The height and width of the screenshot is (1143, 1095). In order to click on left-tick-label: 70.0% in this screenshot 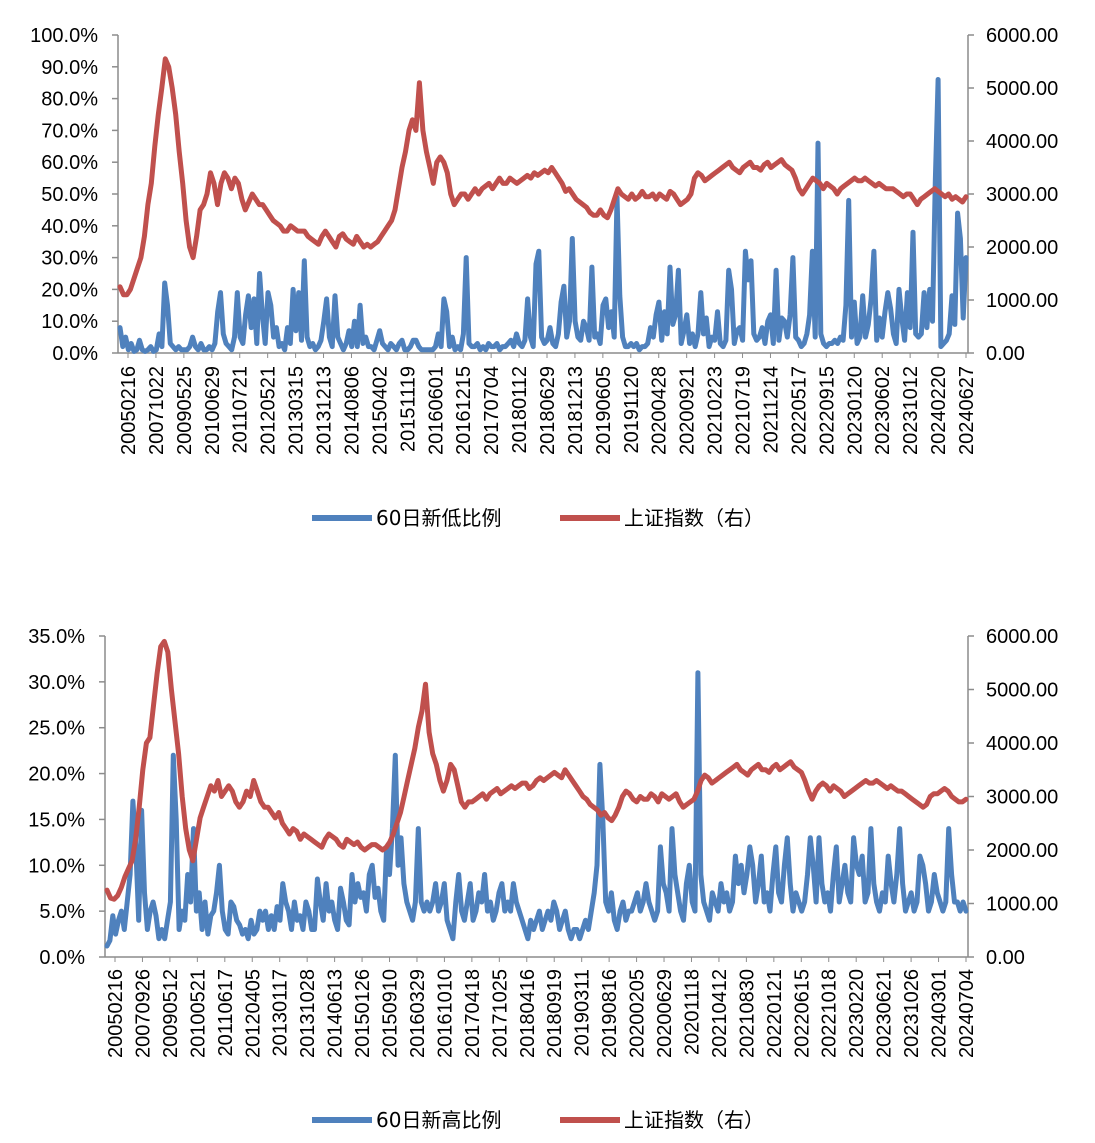, I will do `click(69, 131)`.